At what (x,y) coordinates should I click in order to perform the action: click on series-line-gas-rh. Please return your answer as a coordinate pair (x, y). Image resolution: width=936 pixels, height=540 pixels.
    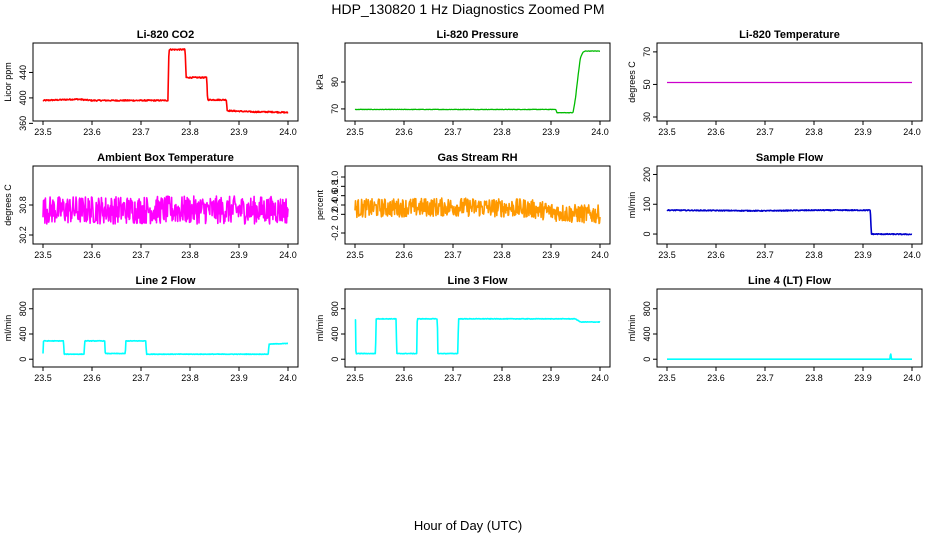
    Looking at the image, I should click on (477, 211).